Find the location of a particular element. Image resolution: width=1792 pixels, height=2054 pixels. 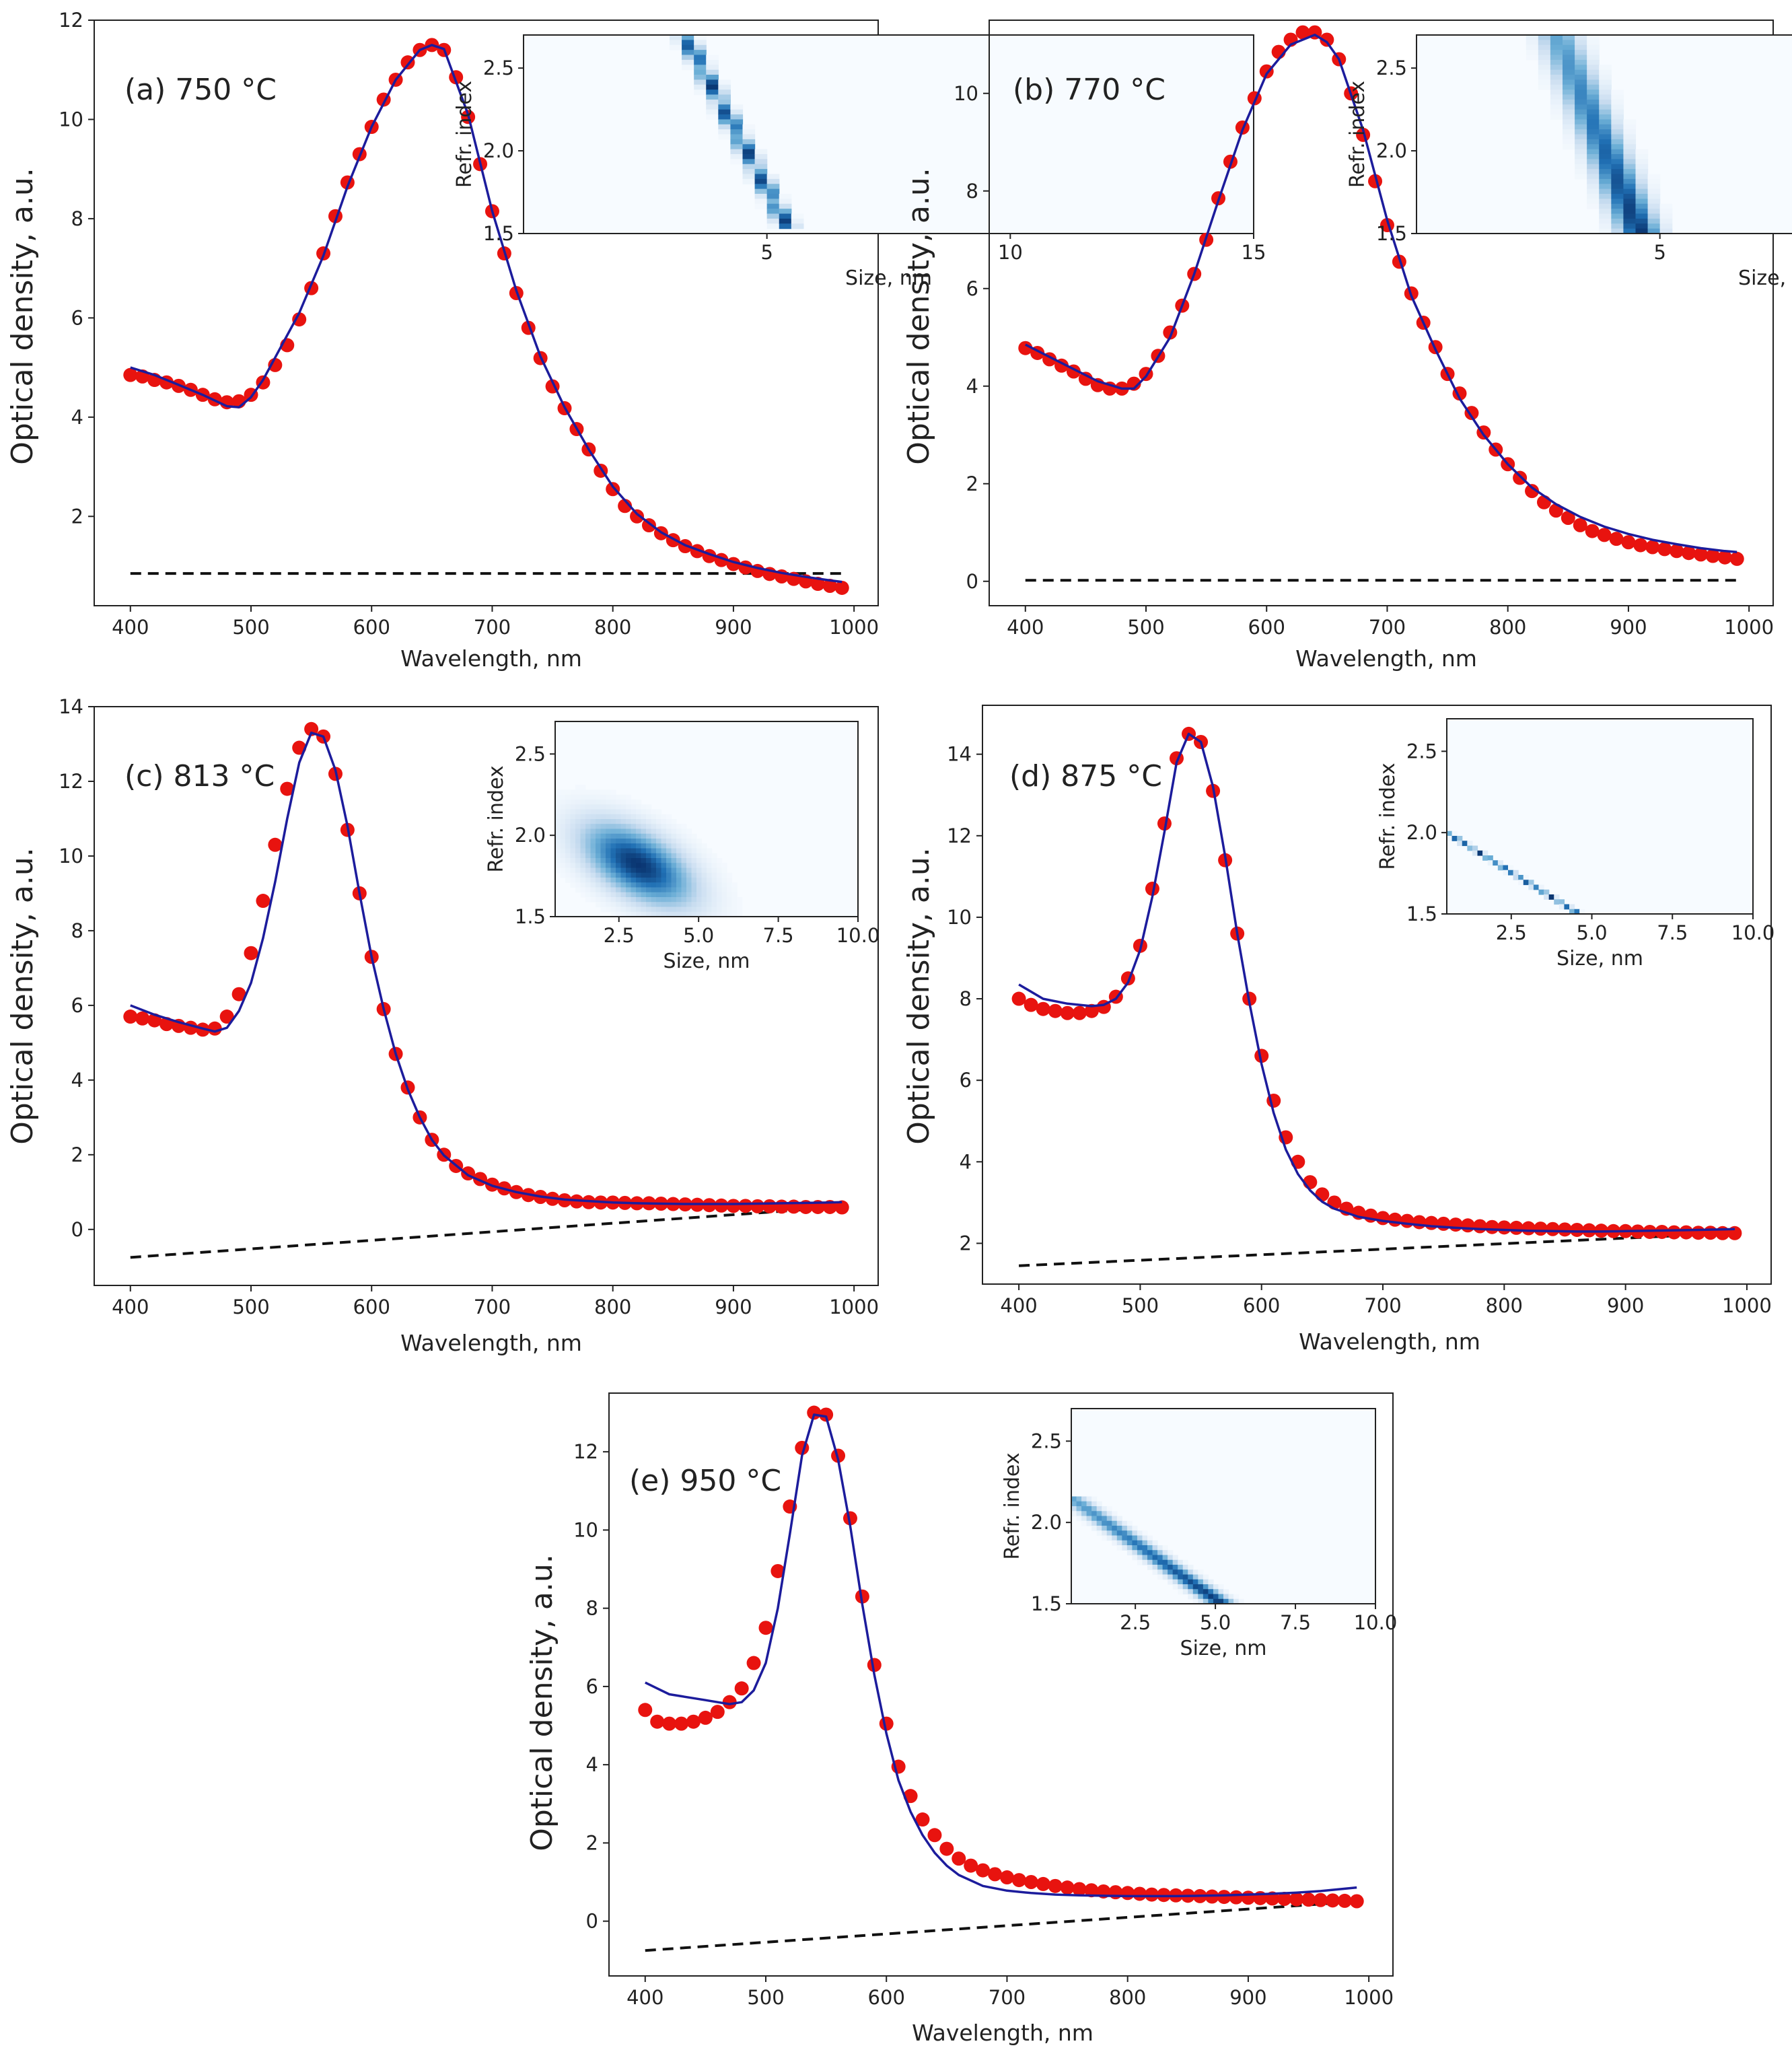

x-tick-label: 1000 is located at coordinates (1369, 1998).